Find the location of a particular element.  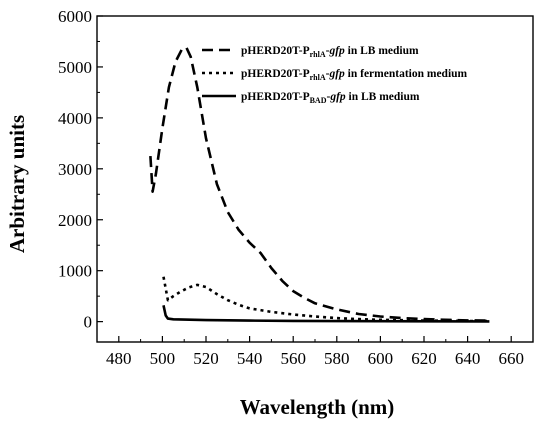

legend-label-1: pHERD20T-PrhlA-gfp in LB medium is located at coordinates (330, 52).